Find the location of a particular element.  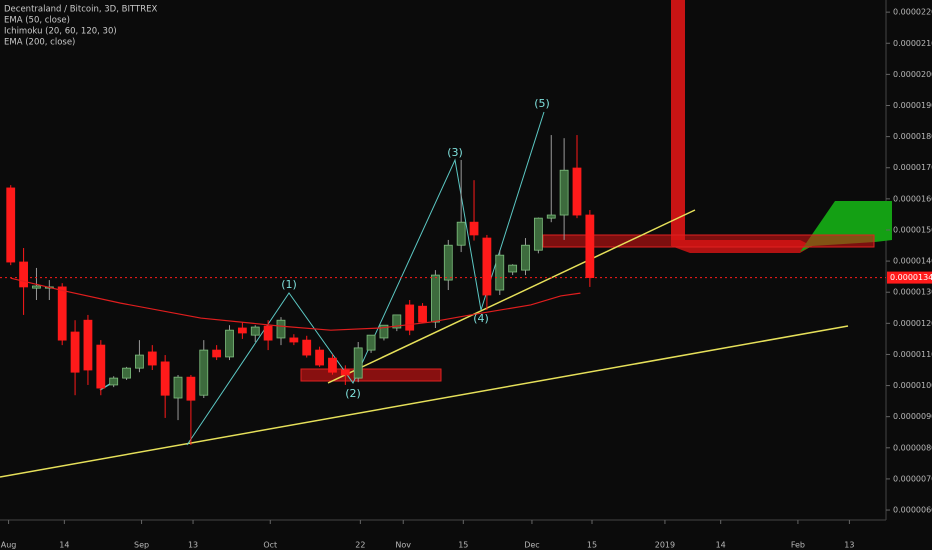

y-tick-label: 0.00001700 is located at coordinates (912, 167).